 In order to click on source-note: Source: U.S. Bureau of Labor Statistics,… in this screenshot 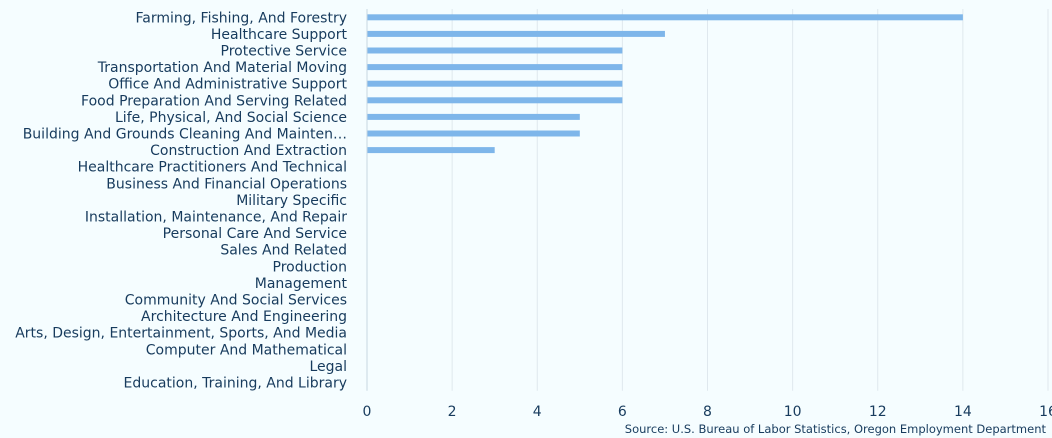, I will do `click(835, 429)`.